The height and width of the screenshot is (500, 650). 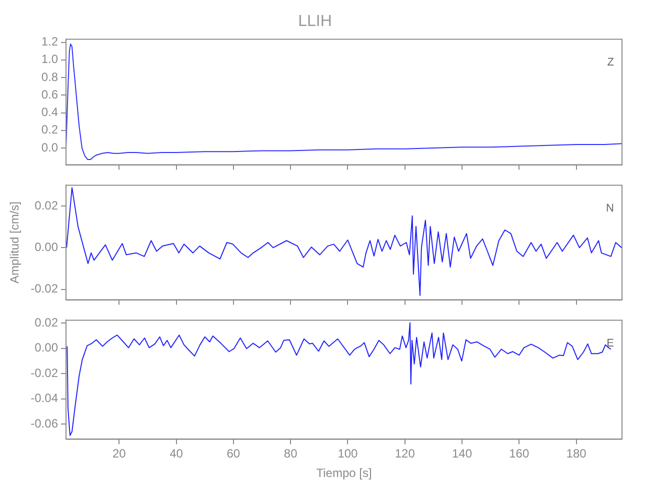 What do you see at coordinates (49, 77) in the screenshot?
I see `y-tick-label: 0.8` at bounding box center [49, 77].